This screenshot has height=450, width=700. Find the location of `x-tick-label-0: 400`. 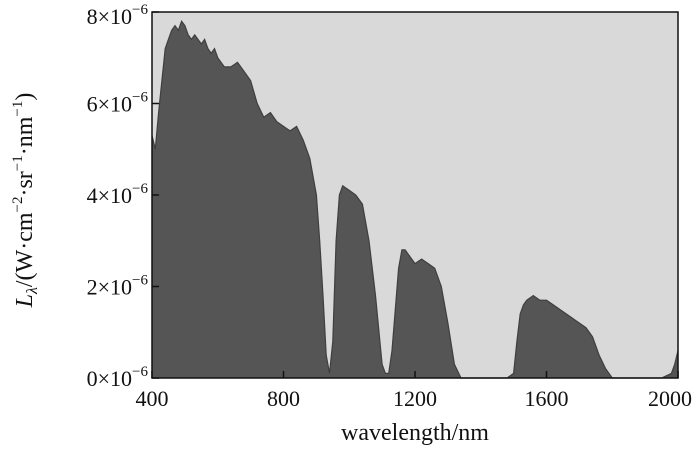

x-tick-label-0: 400 is located at coordinates (152, 398).